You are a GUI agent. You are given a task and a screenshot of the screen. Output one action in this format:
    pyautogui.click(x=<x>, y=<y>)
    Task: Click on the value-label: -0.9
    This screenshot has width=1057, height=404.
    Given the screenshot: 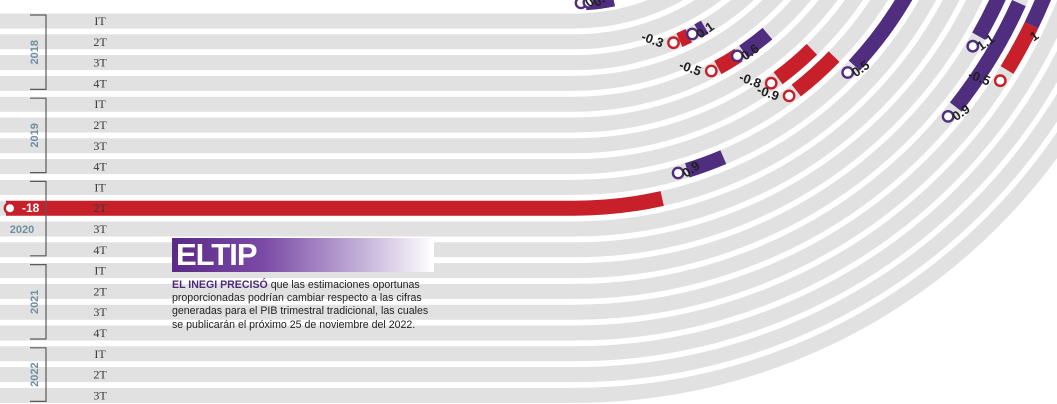 What is the action you would take?
    pyautogui.click(x=768, y=93)
    